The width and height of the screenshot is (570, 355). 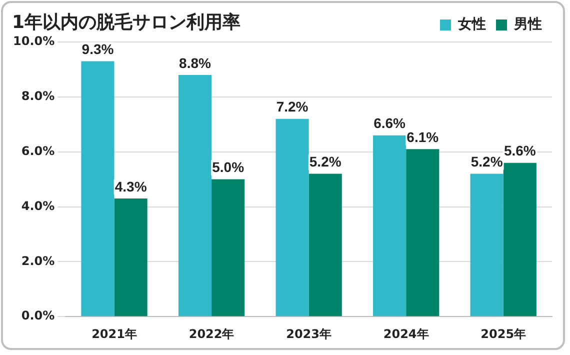 What do you see at coordinates (527, 24) in the screenshot?
I see `legend-label: 男性` at bounding box center [527, 24].